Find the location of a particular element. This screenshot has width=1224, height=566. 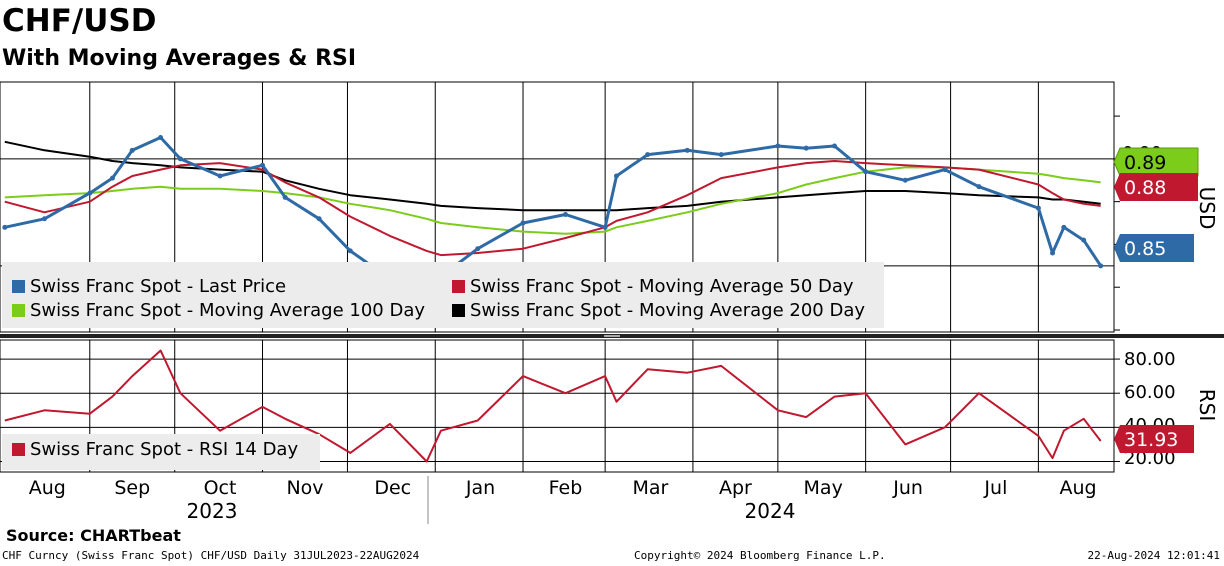

rsi-tick-label: 20.00 is located at coordinates (1150, 458).